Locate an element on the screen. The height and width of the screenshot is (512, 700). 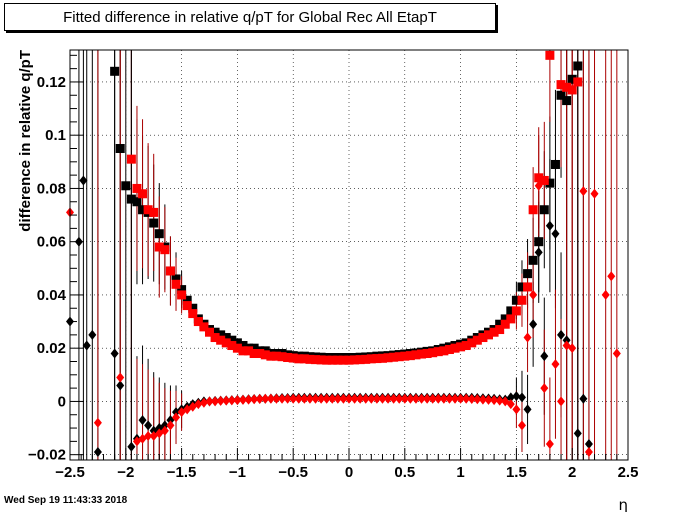
y-tick-label: 0.02 is located at coordinates (51, 348).